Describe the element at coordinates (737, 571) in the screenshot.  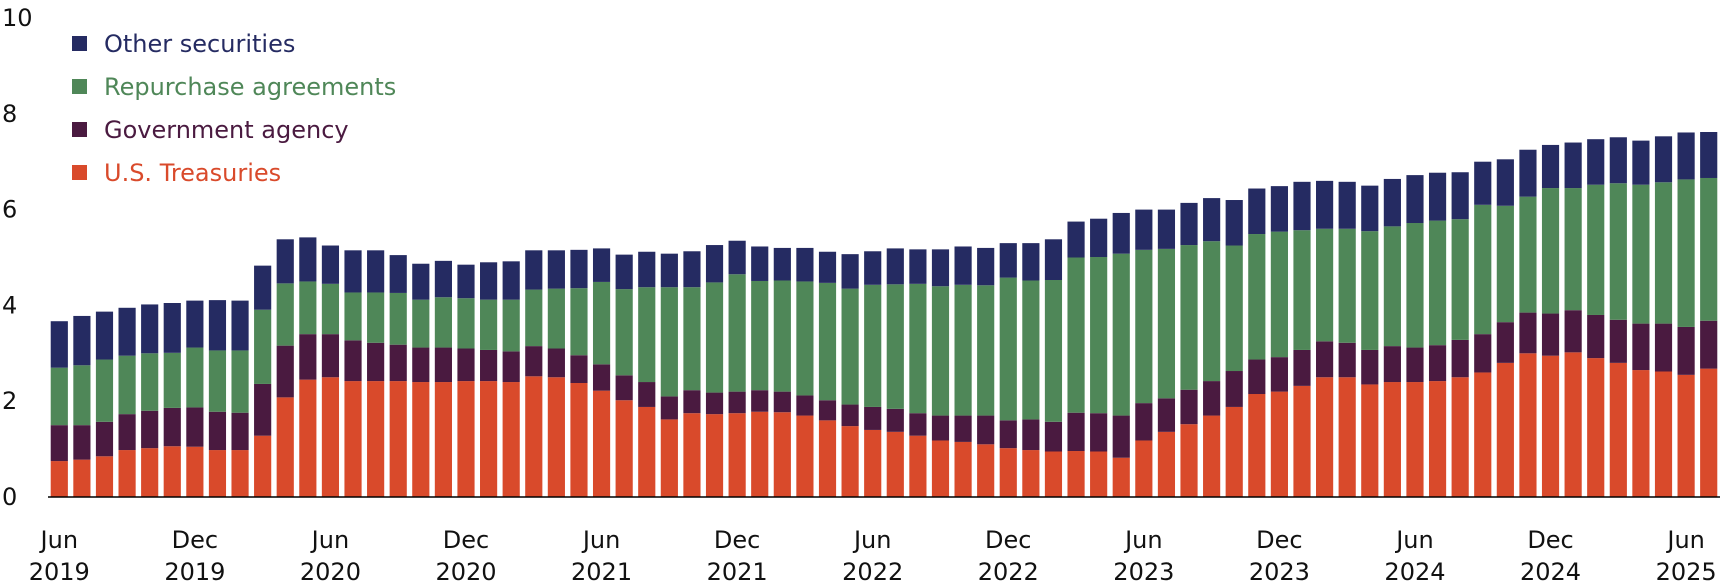
I see `x-tick-year: 2021` at that location.